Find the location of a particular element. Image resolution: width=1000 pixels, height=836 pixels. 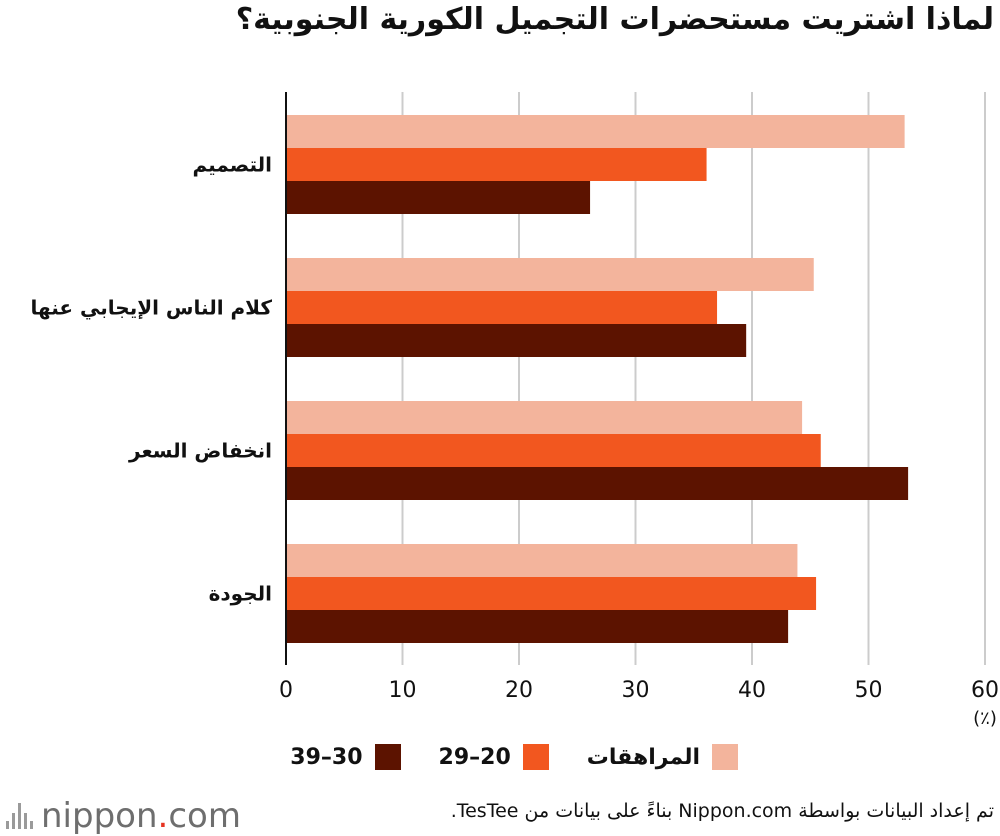

category-label-2: انخفاض السعر is located at coordinates (200, 451).